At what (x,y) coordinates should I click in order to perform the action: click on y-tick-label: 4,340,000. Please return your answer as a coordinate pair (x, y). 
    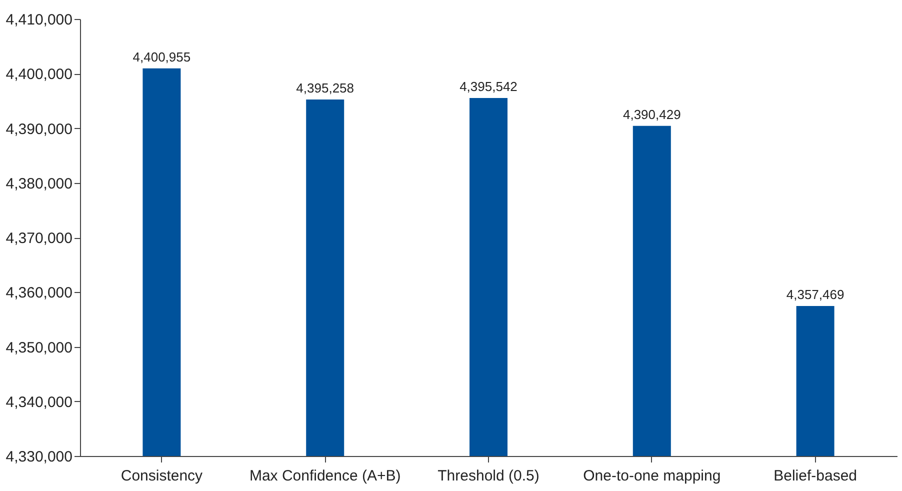
    Looking at the image, I should click on (39, 402).